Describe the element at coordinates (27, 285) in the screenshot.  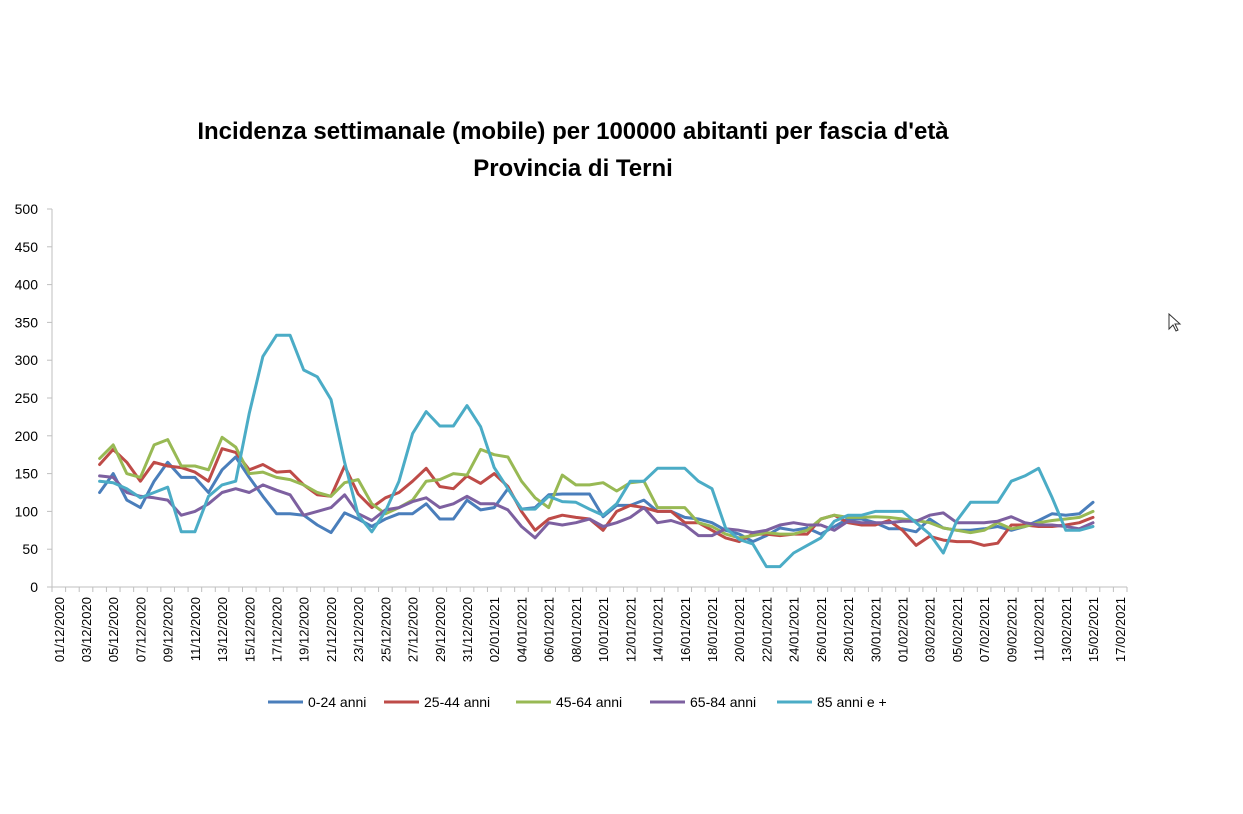
I see `y-tick-label: 400` at that location.